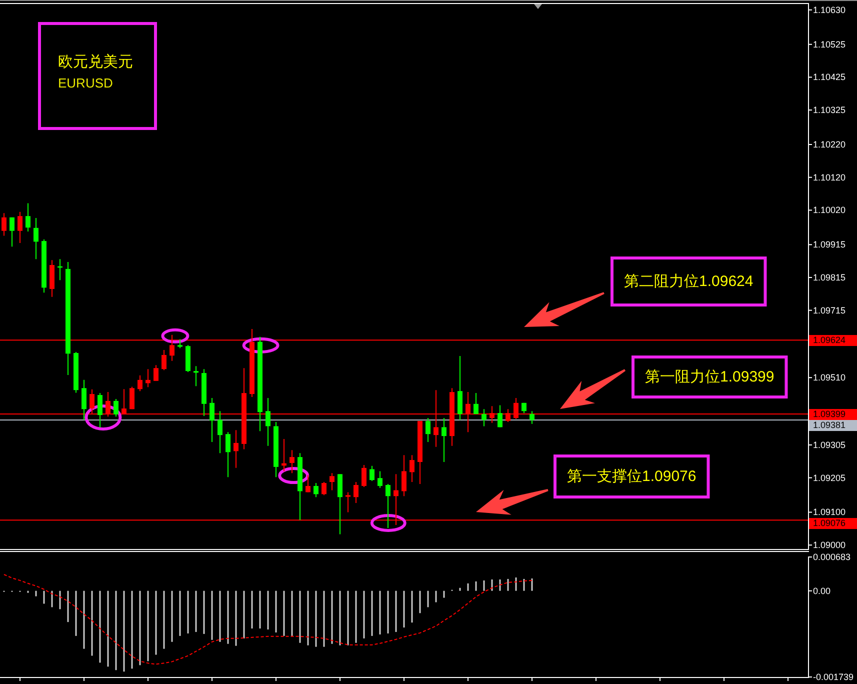  Describe the element at coordinates (631, 476) in the screenshot. I see `annotation: 第一支撑位1.09076` at that location.